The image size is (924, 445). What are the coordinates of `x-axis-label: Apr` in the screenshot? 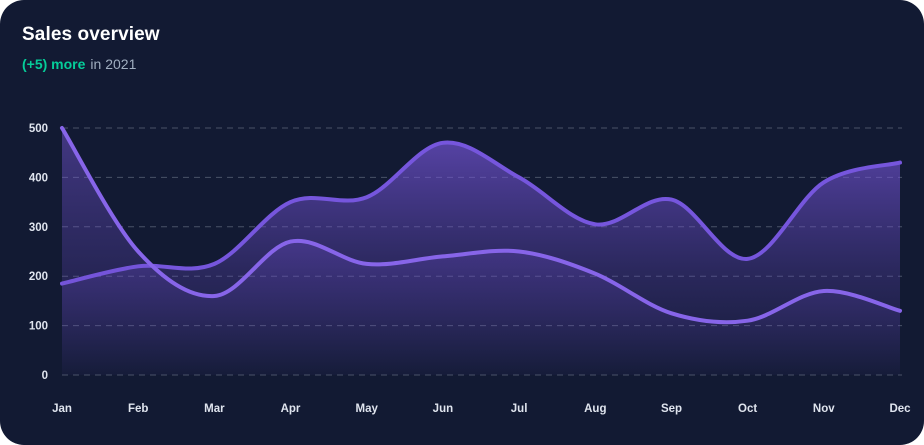 It's located at (291, 409).